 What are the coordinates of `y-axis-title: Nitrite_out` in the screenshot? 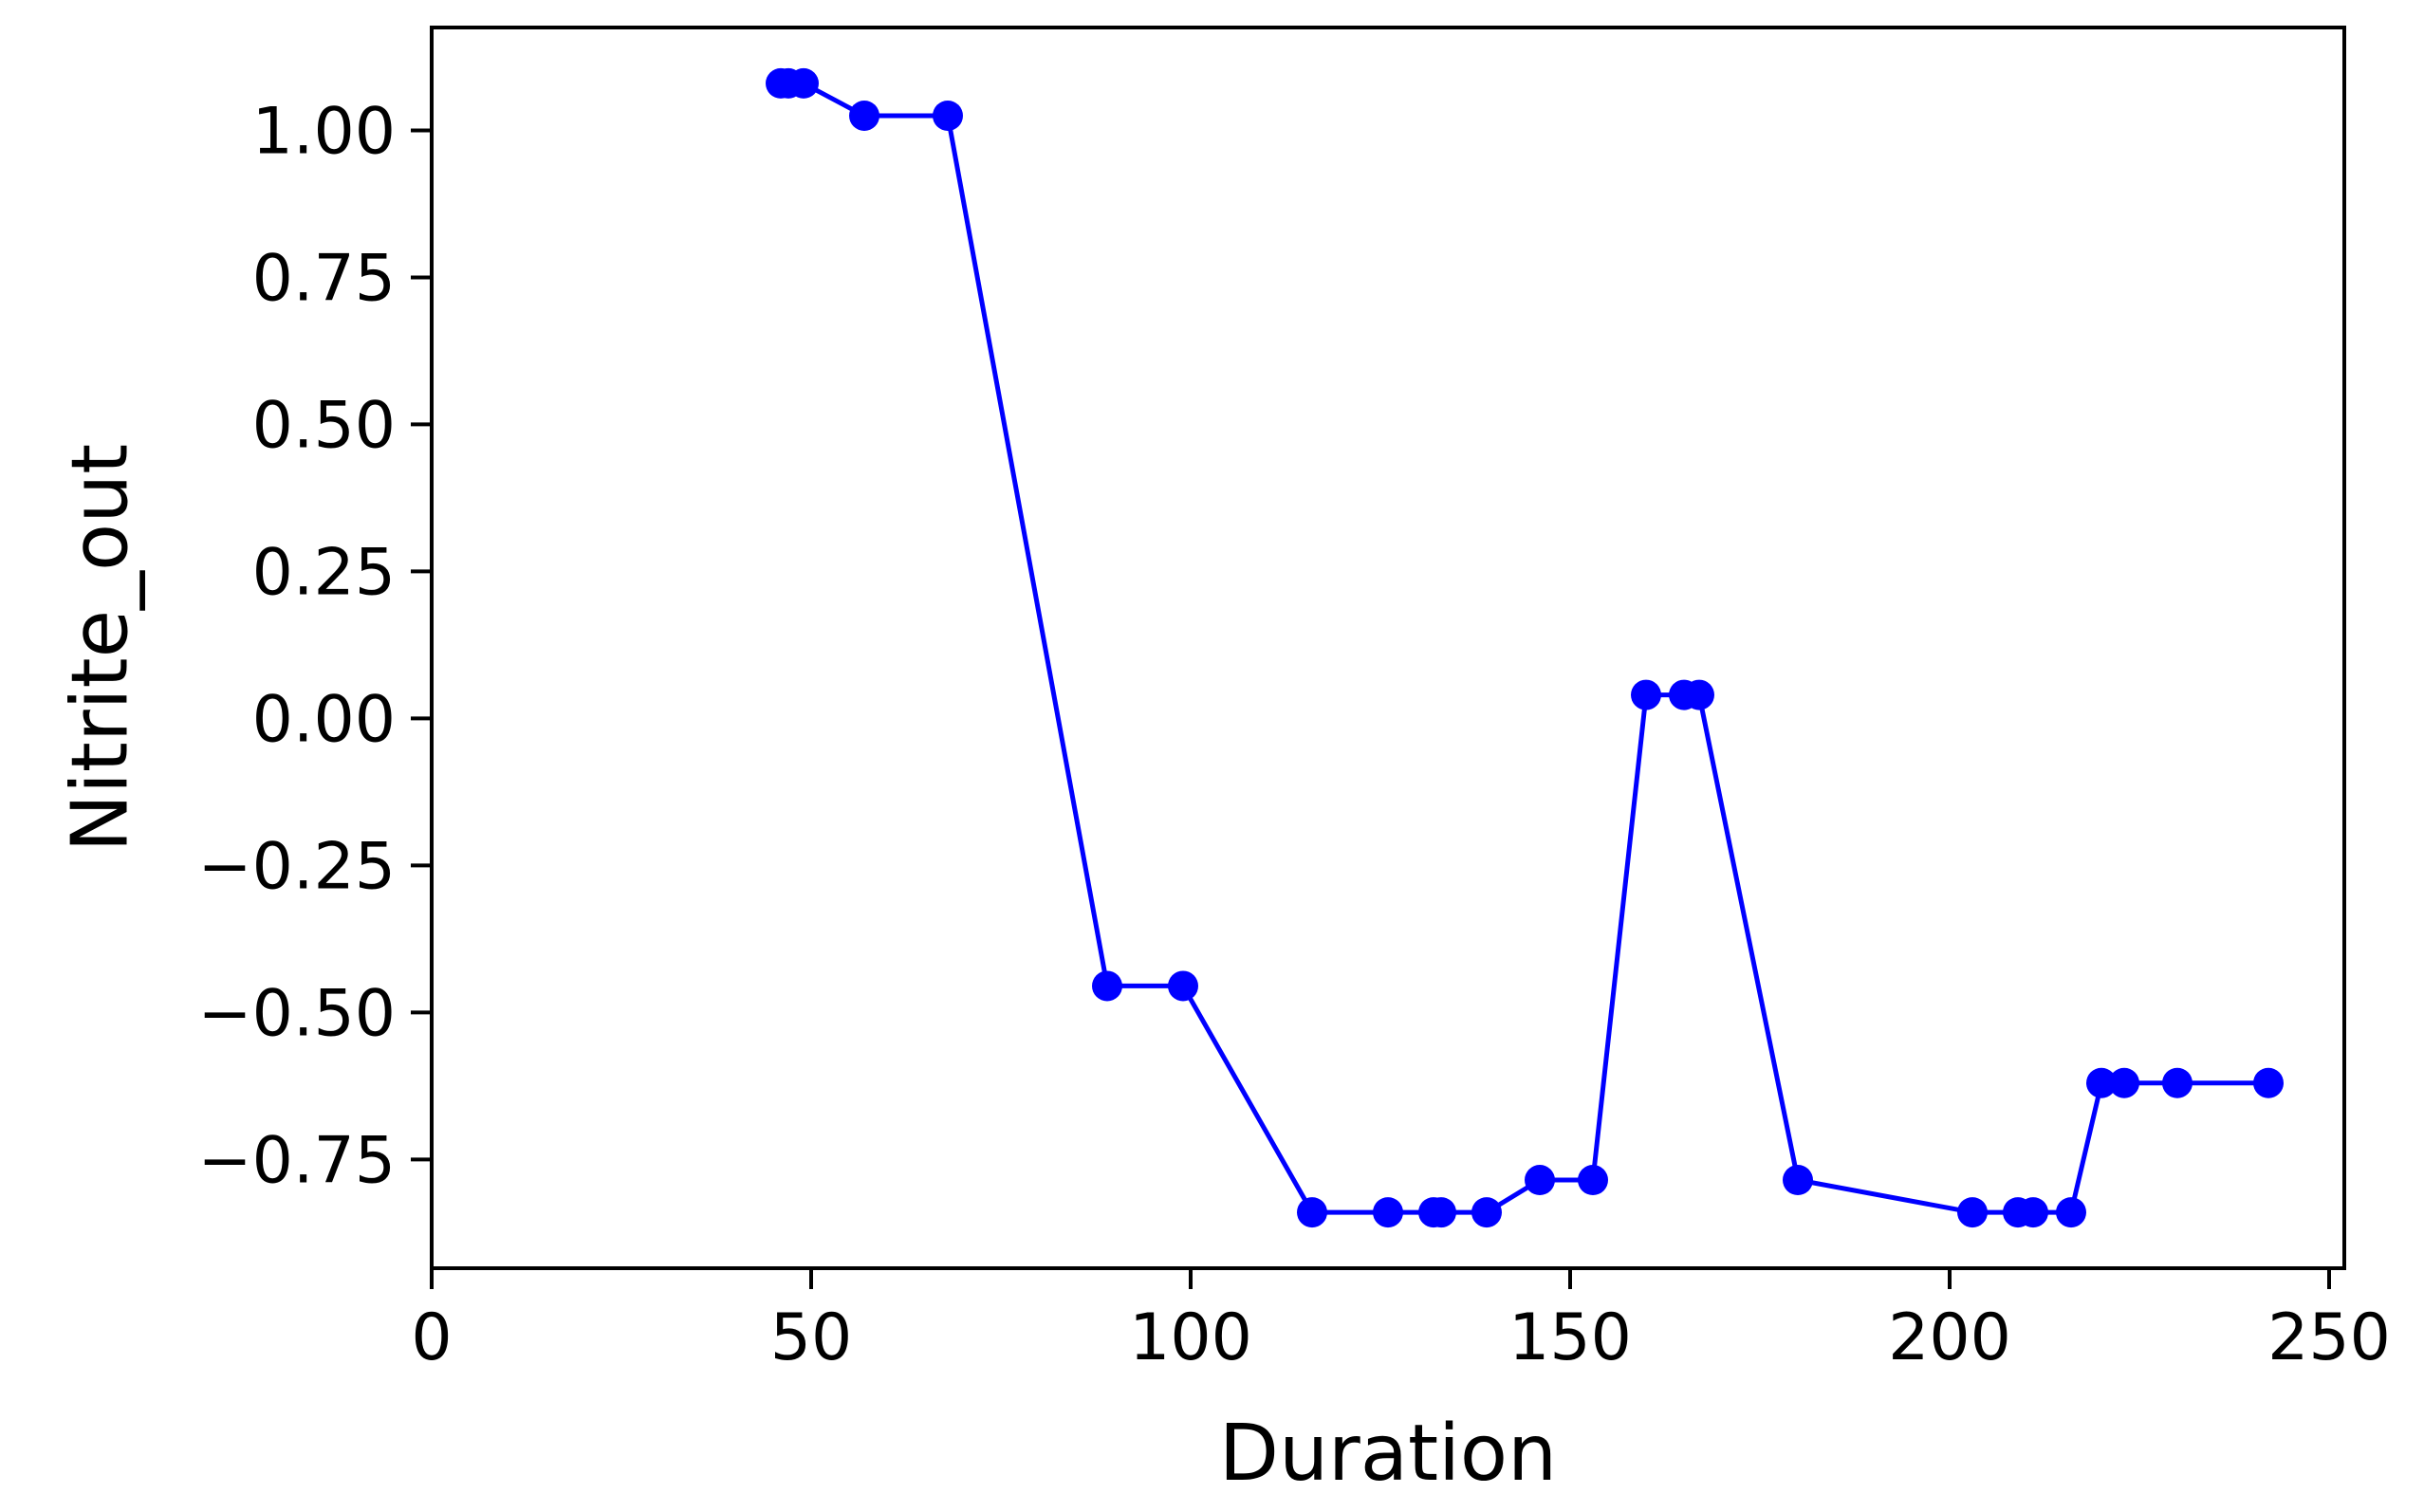 It's located at (101, 648).